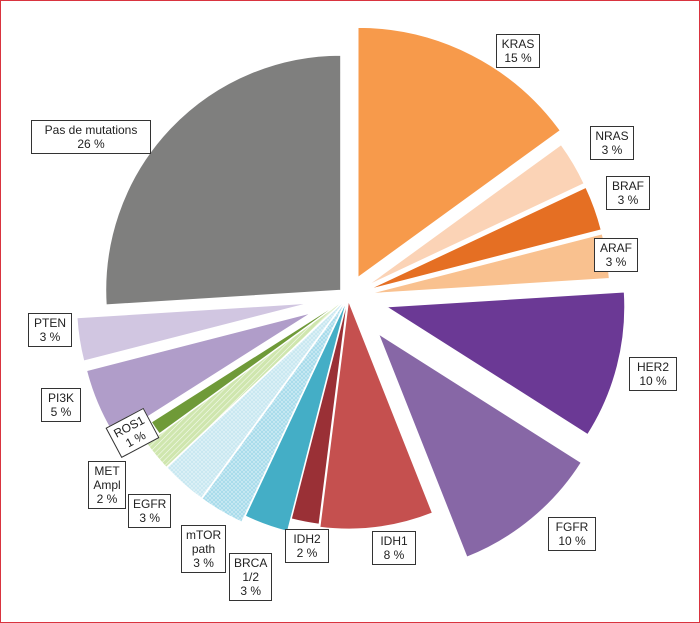  Describe the element at coordinates (394, 541) in the screenshot. I see `label-idh1-line-0: IDH1` at that location.